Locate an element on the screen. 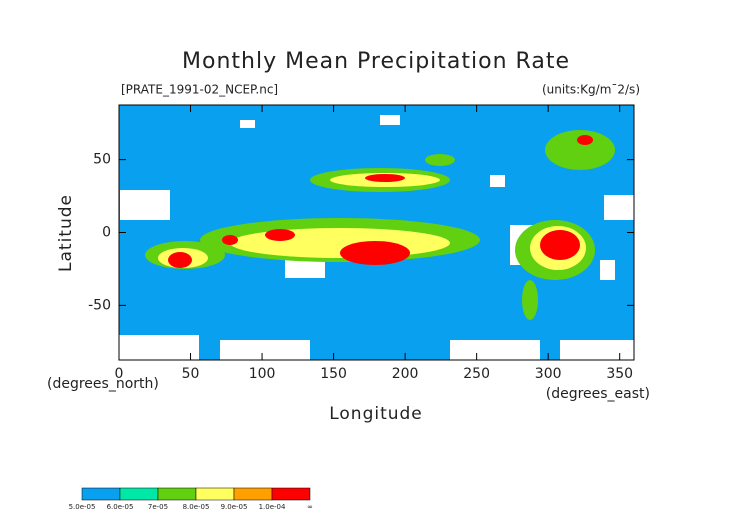 The image size is (752, 532). subtitle-left: [PRATE_1991-02_NCEP.nc] is located at coordinates (199, 90).